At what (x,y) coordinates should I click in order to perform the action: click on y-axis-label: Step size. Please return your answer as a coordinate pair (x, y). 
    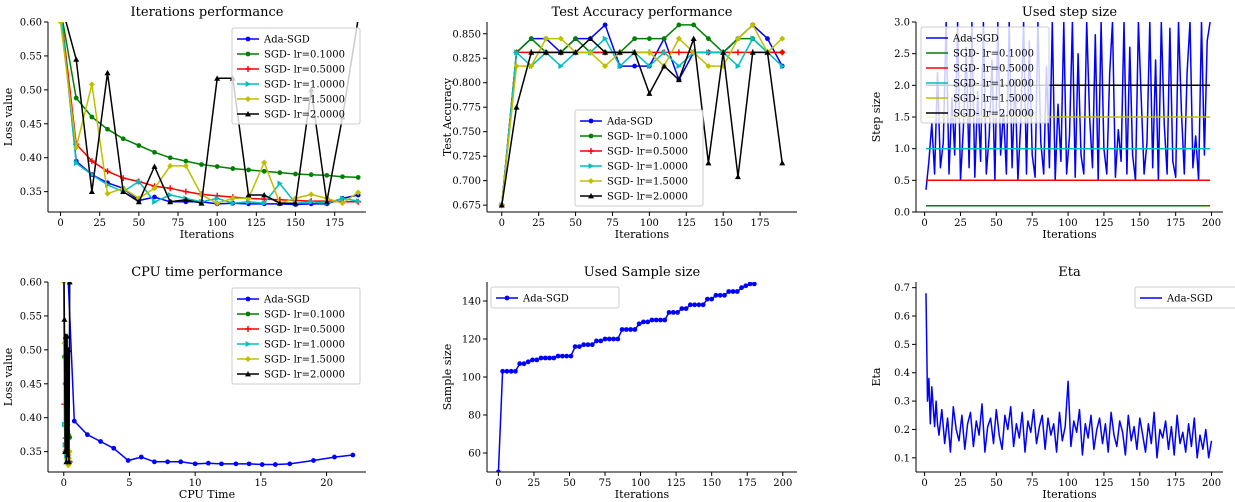
    Looking at the image, I should click on (876, 117).